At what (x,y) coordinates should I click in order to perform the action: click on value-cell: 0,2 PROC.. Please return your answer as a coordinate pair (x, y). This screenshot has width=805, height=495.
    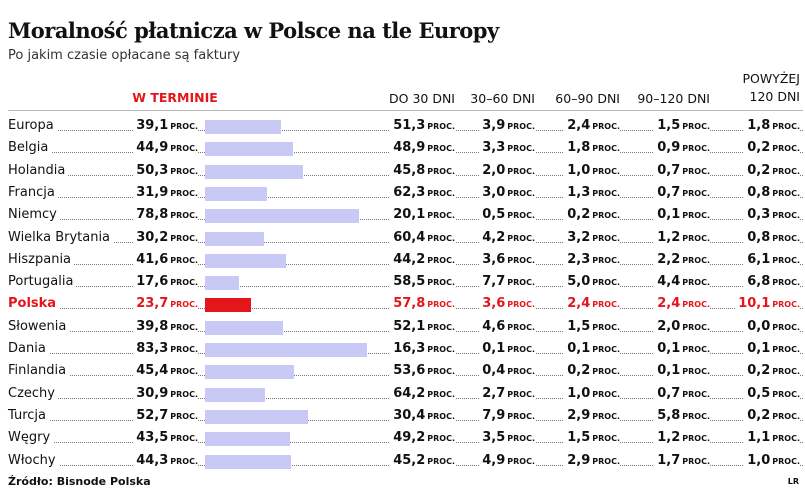
    Looking at the image, I should click on (772, 170).